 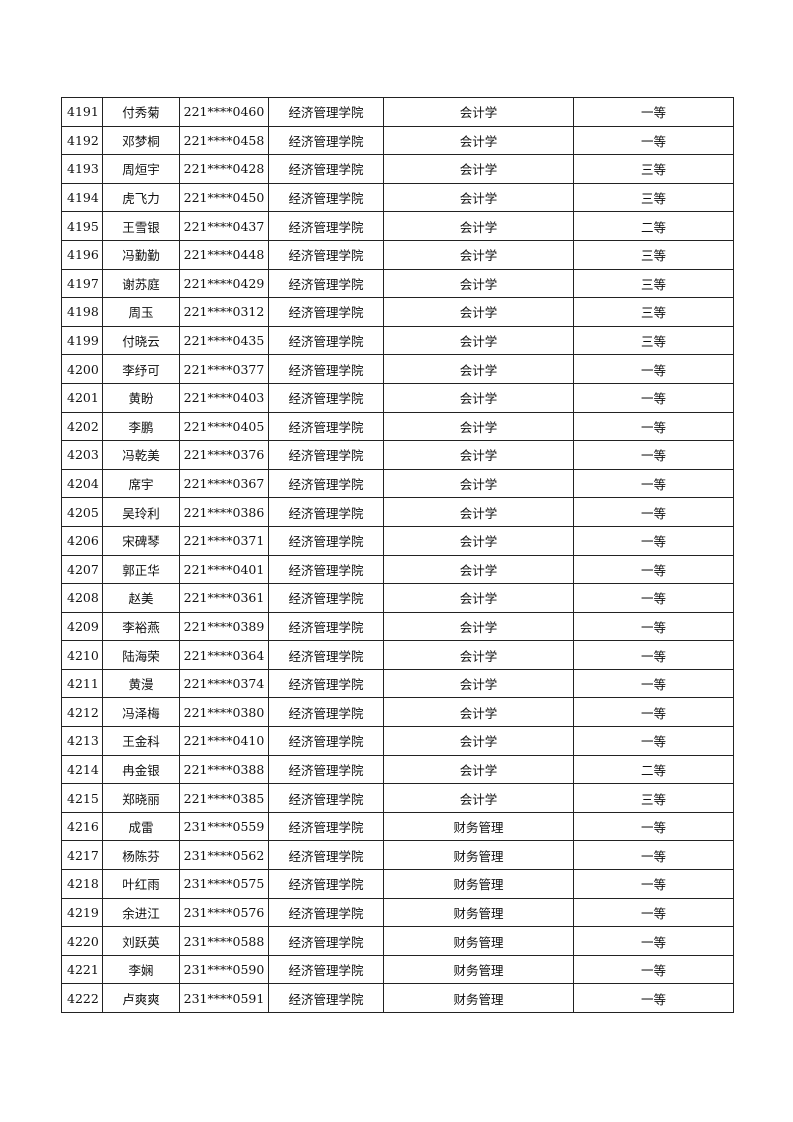 What do you see at coordinates (397, 455) in the screenshot?
I see `table-row: 4203 冯乾美 221****0376 经济管理学院 会计学 一等` at bounding box center [397, 455].